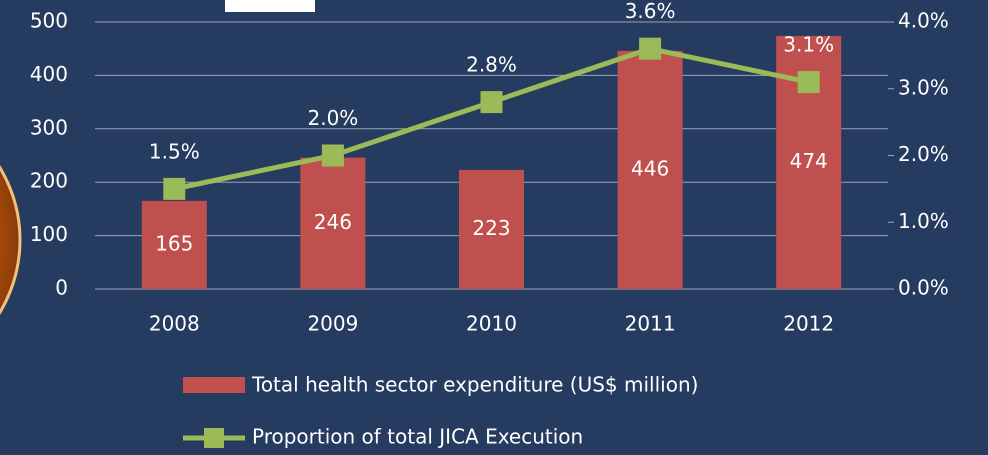  What do you see at coordinates (332, 324) in the screenshot?
I see `x-tick-label: 2009` at bounding box center [332, 324].